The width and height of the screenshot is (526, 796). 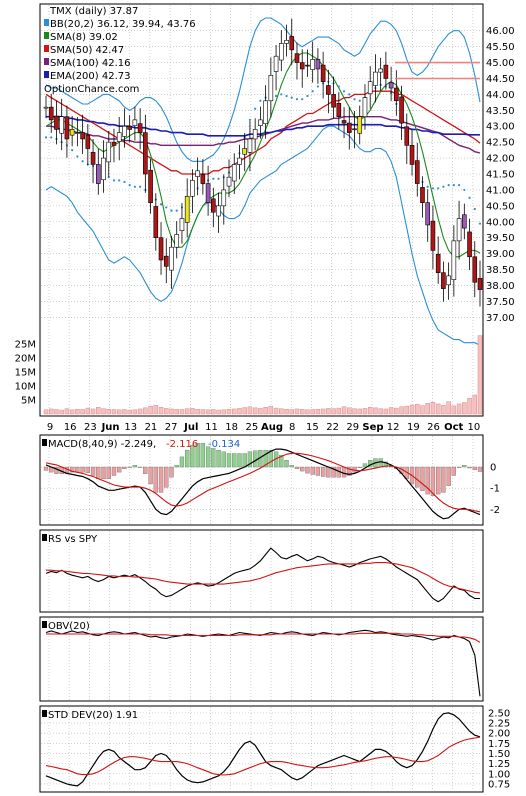 What do you see at coordinates (224, 444) in the screenshot?
I see `macd-hist-value: -0.134` at bounding box center [224, 444].